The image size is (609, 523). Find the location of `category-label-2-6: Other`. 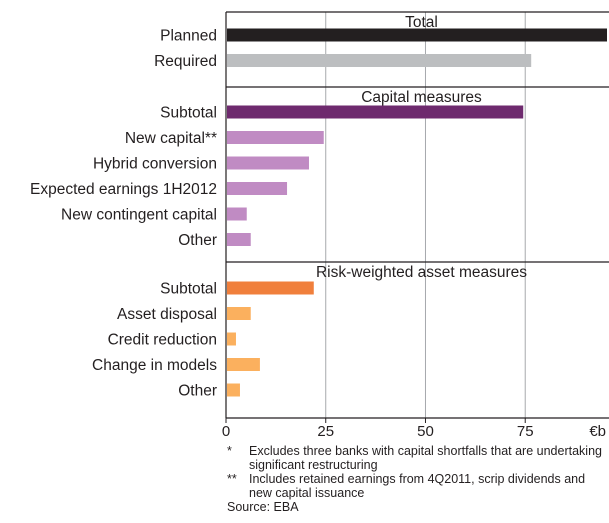

category-label-2-6: Other is located at coordinates (197, 240).